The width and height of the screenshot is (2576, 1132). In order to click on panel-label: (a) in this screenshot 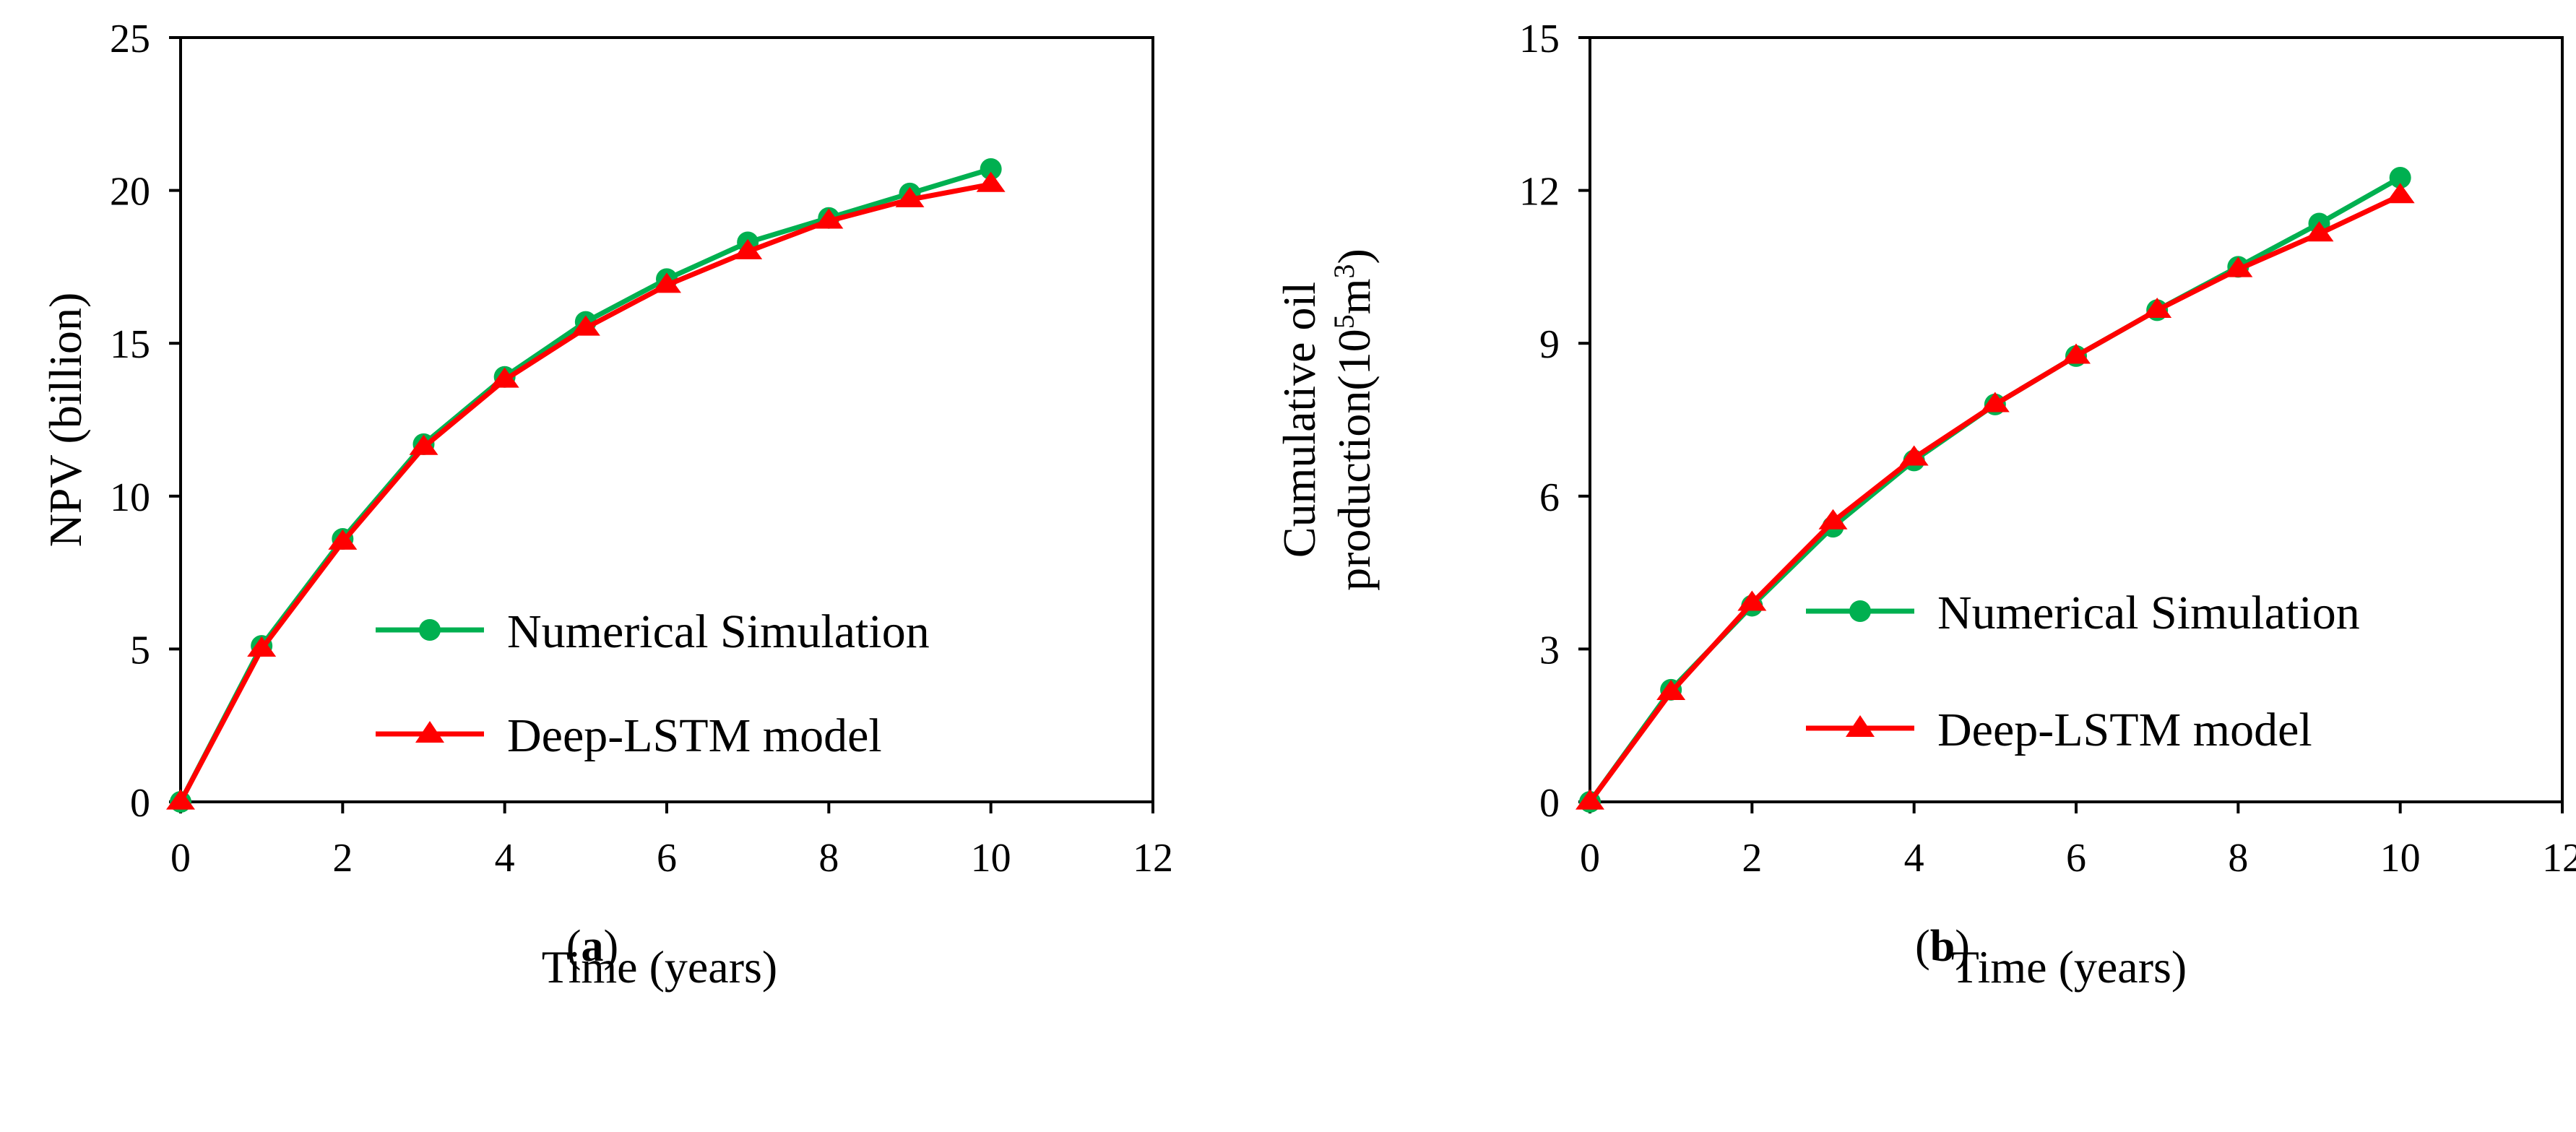, I will do `click(592, 947)`.